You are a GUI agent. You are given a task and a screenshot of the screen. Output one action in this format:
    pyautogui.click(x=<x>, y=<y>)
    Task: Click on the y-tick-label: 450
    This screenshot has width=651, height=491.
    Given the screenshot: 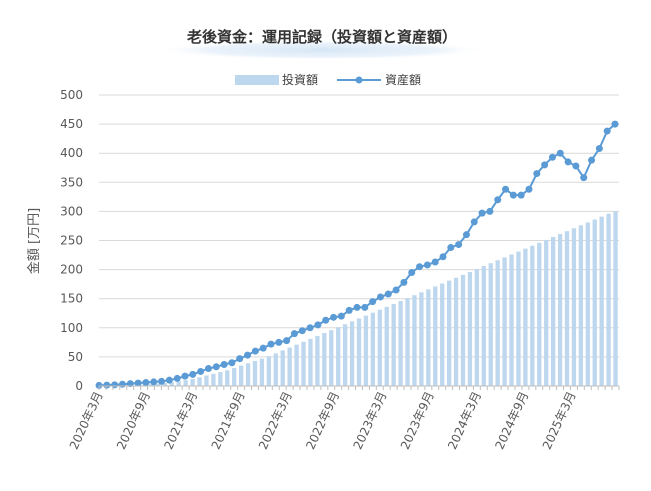 What is the action you would take?
    pyautogui.click(x=71, y=124)
    